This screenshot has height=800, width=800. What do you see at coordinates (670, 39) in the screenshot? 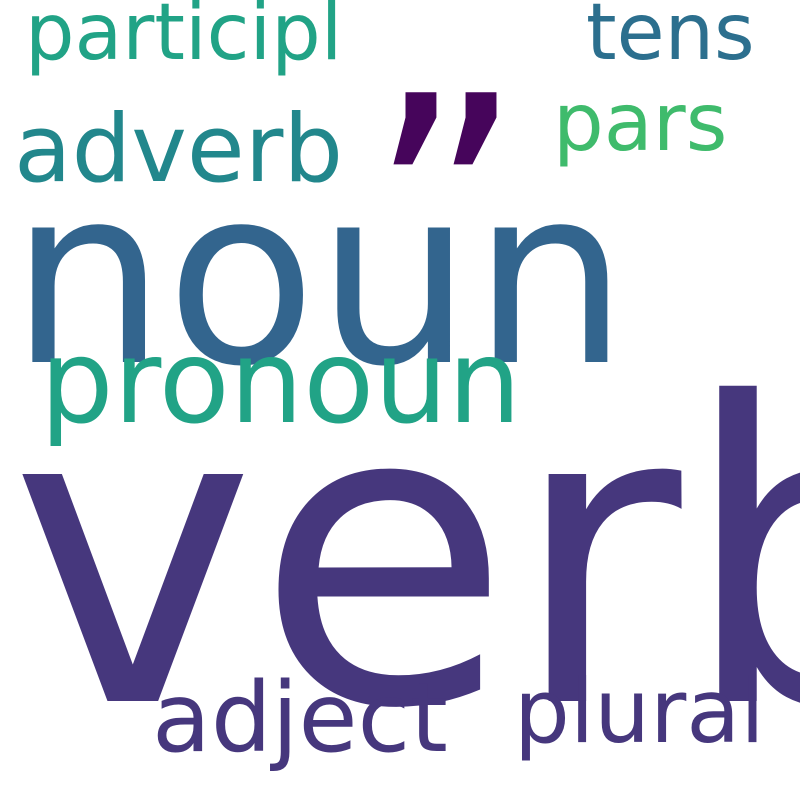
I see `word-tens: tens` at bounding box center [670, 39].